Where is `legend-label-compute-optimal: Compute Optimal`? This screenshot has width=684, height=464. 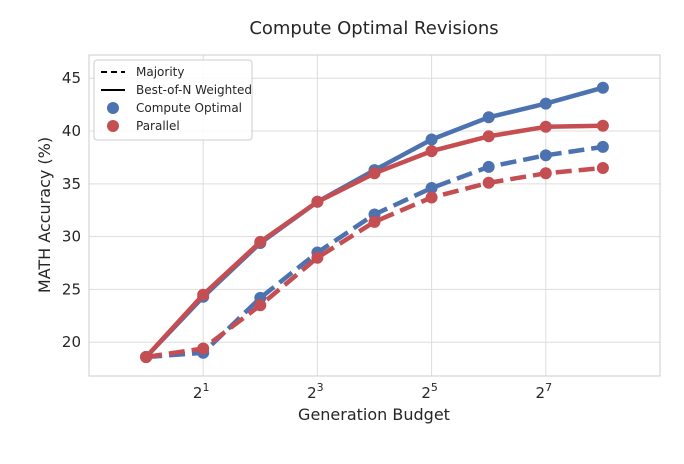 legend-label-compute-optimal: Compute Optimal is located at coordinates (189, 108).